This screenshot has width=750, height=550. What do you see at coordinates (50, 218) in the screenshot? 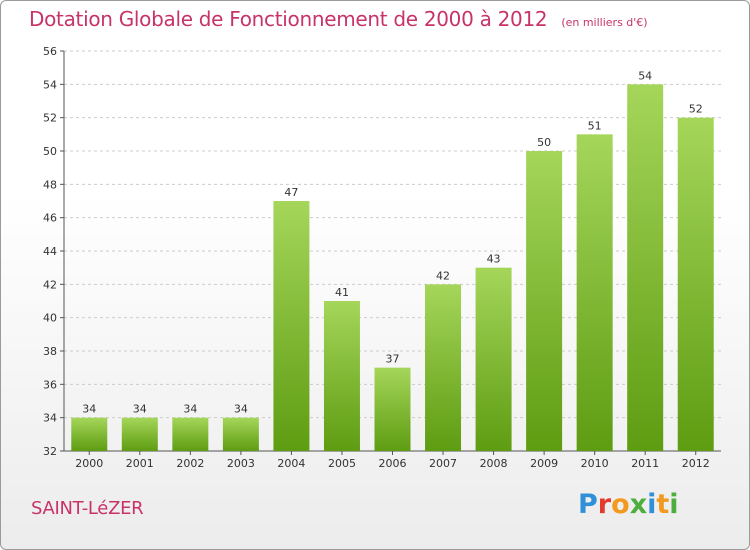
I see `y-tick-label: 46` at bounding box center [50, 218].